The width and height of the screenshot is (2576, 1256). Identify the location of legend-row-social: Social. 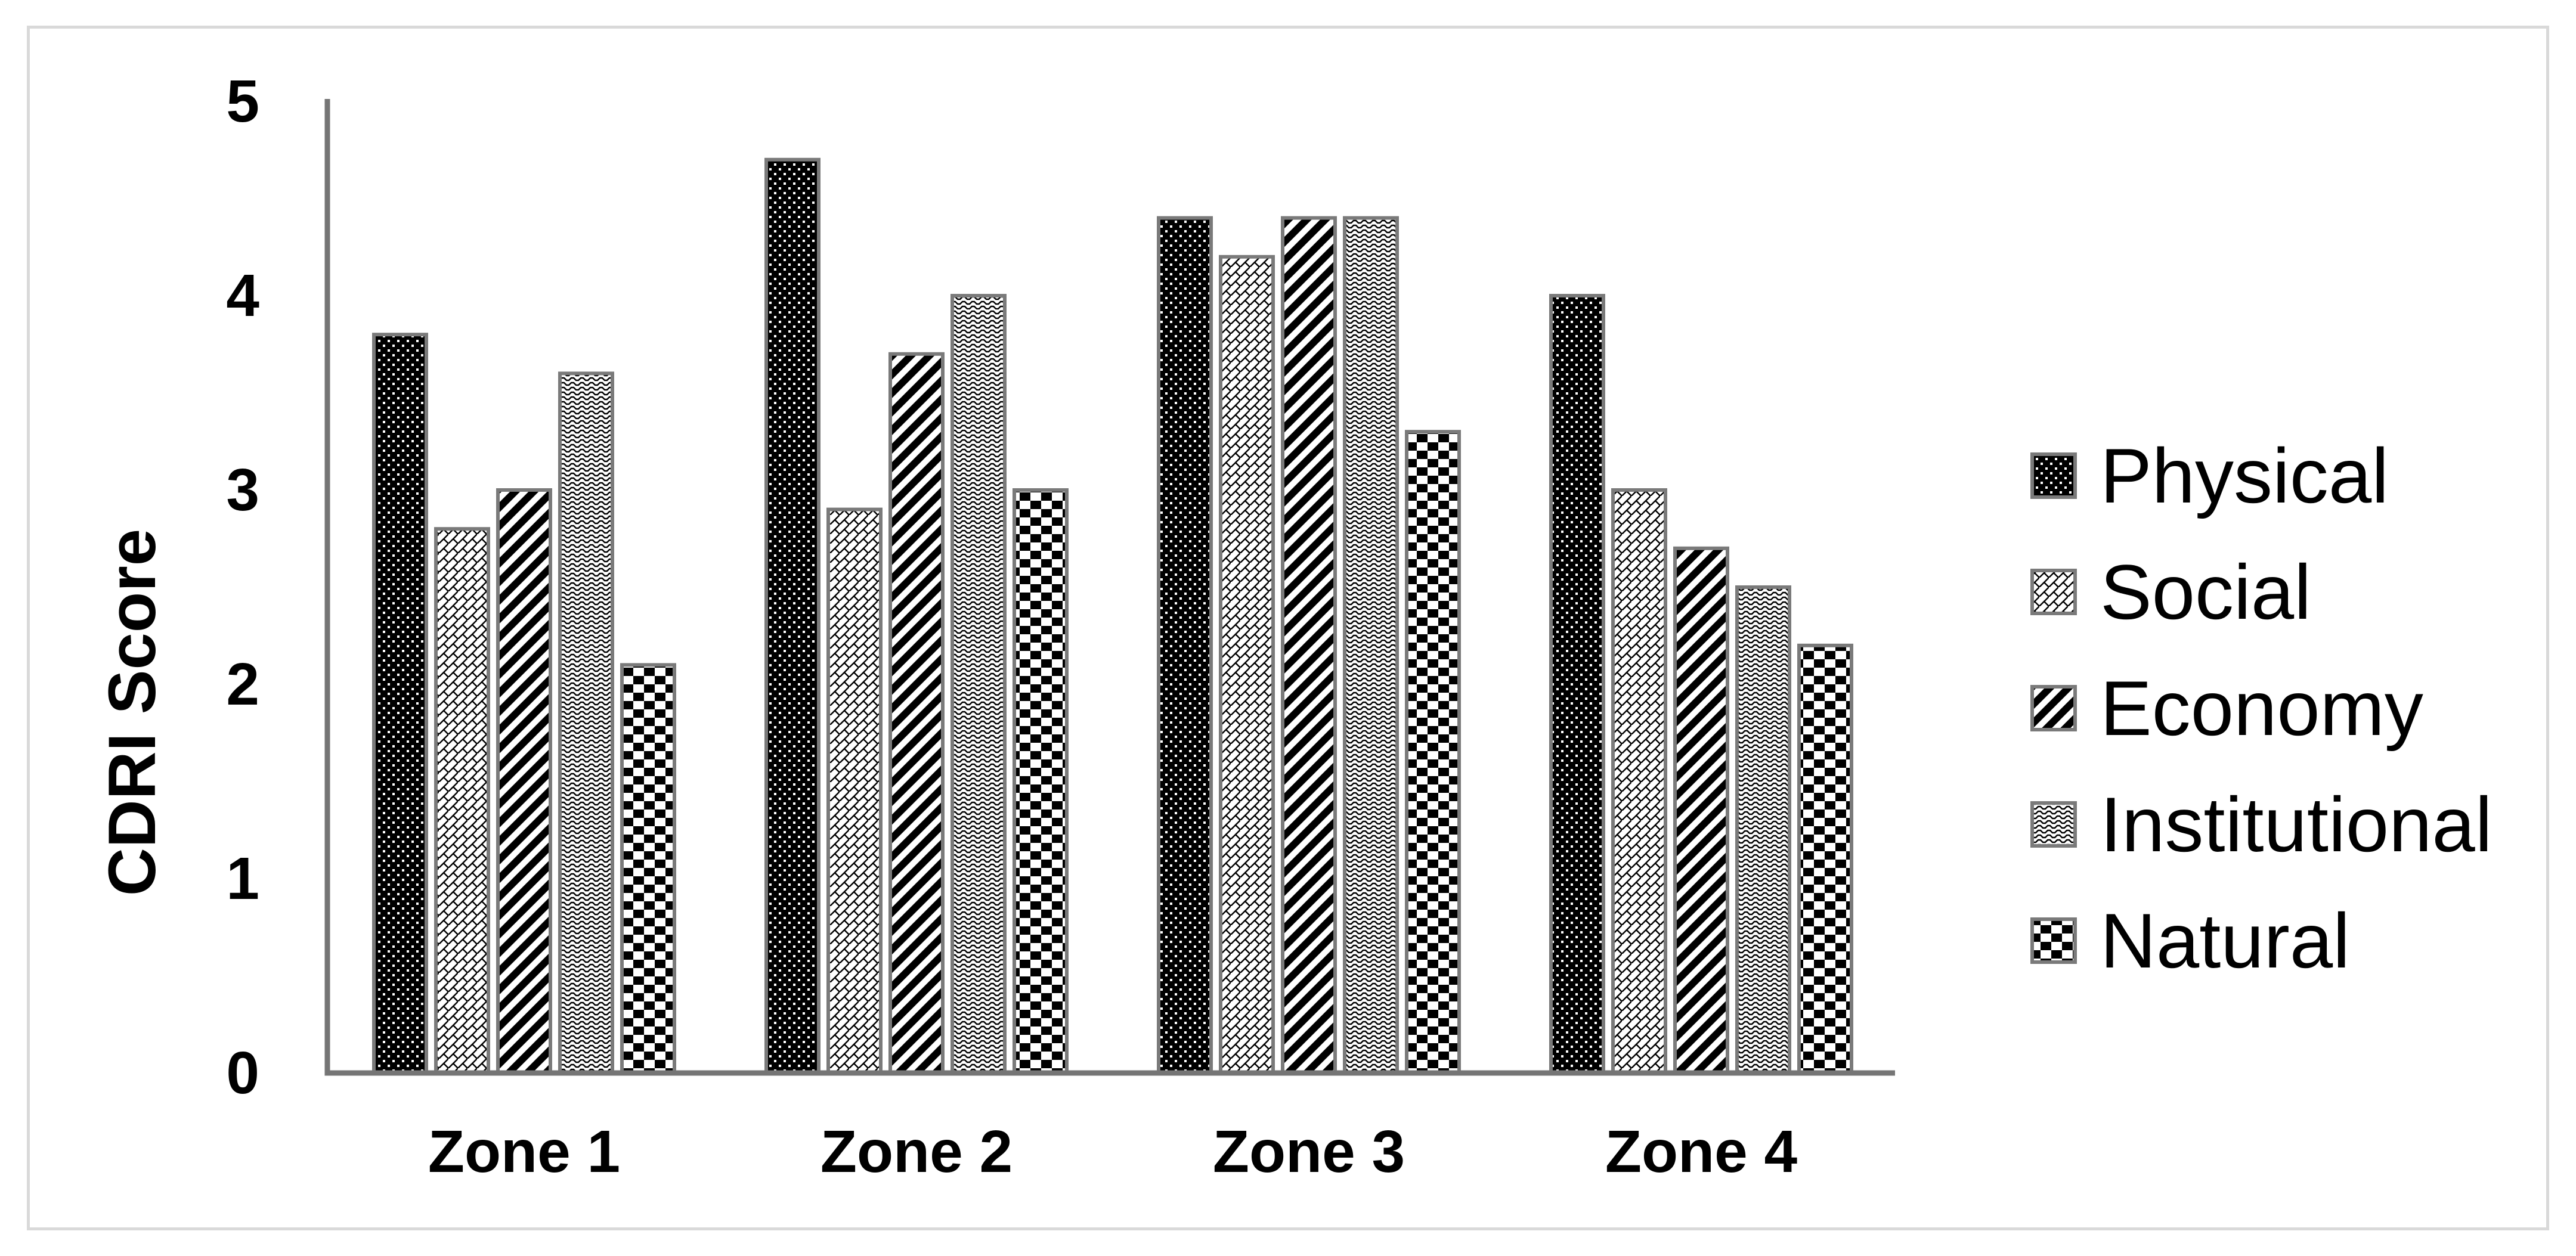
(2261, 592).